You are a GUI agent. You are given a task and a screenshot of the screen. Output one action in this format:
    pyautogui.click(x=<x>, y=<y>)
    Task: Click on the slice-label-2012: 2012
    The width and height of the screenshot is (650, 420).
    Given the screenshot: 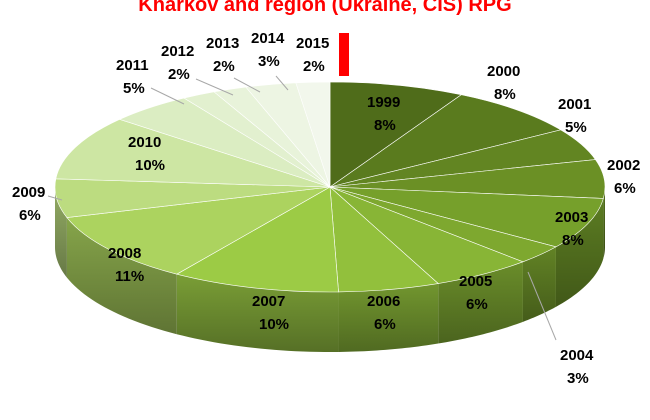 What is the action you would take?
    pyautogui.click(x=177, y=51)
    